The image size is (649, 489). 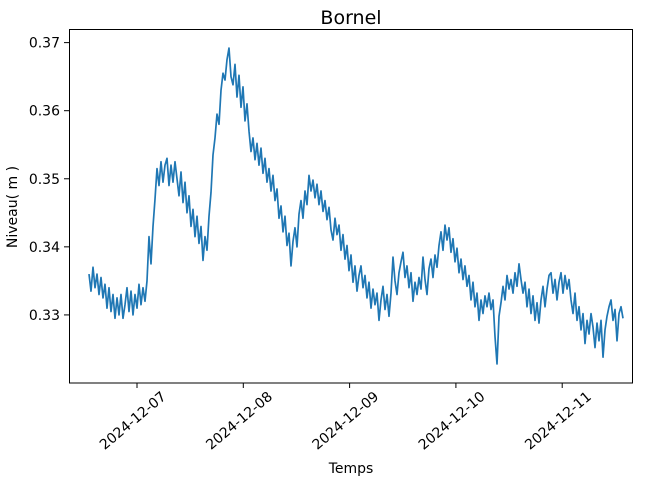 I want to click on x-tick-label: 2024-12-09, so click(x=346, y=421).